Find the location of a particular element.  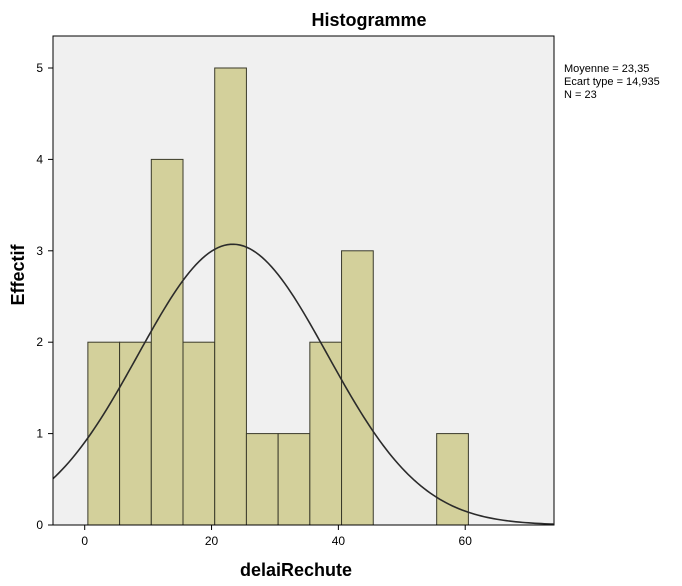

chart-title: Histogramme is located at coordinates (368, 20).